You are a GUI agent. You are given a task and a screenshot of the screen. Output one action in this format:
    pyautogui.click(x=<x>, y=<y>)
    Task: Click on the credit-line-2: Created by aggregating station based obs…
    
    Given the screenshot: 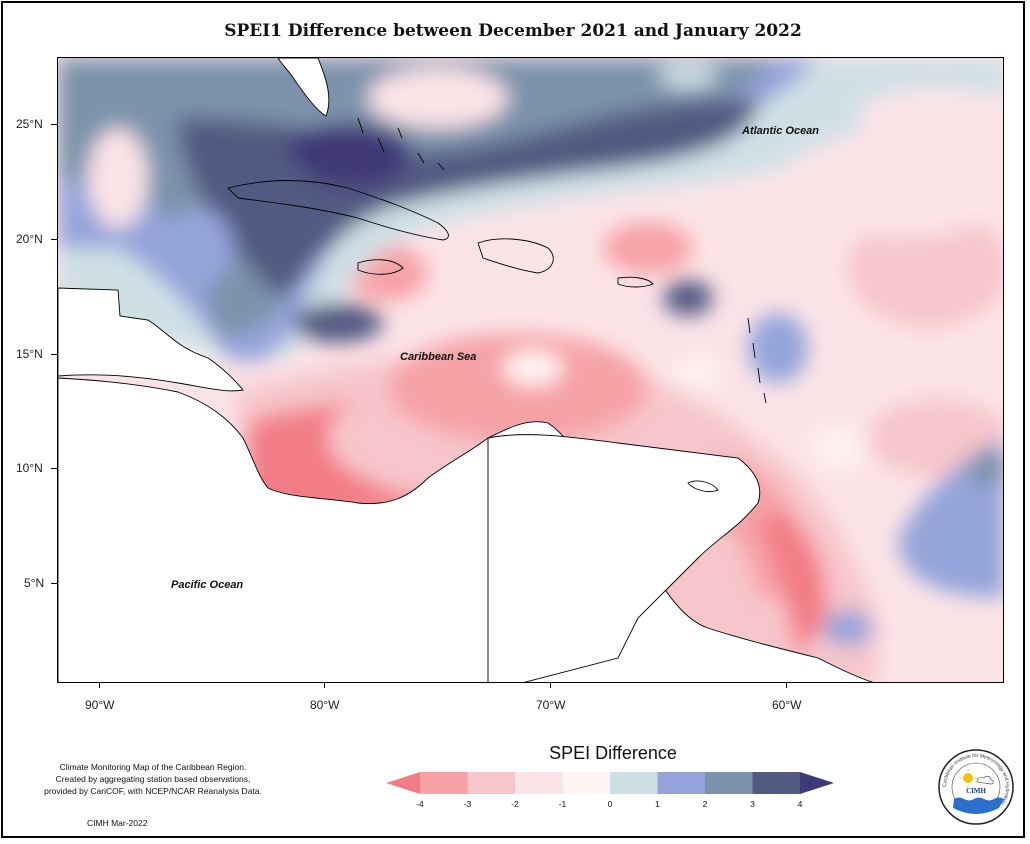 What is the action you would take?
    pyautogui.click(x=153, y=779)
    